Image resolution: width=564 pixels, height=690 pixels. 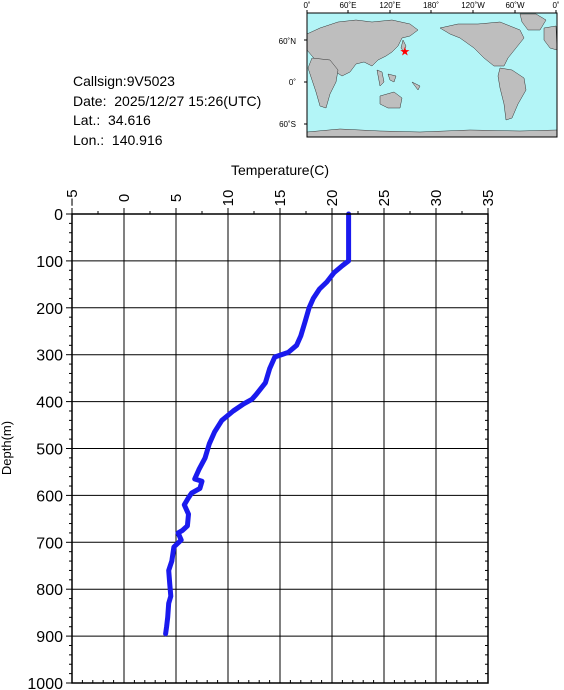 I want to click on x-tick-label: 30, so click(x=436, y=198).